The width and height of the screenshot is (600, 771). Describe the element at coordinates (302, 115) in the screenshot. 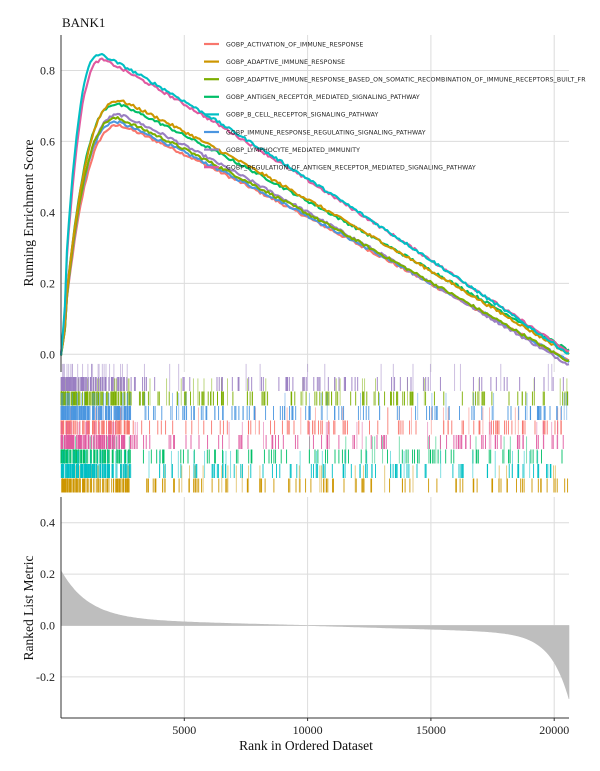

I see `legend-label-4: GOBP_B_CELL_RECEPTOR_SIGNALING_PATHWAY` at that location.